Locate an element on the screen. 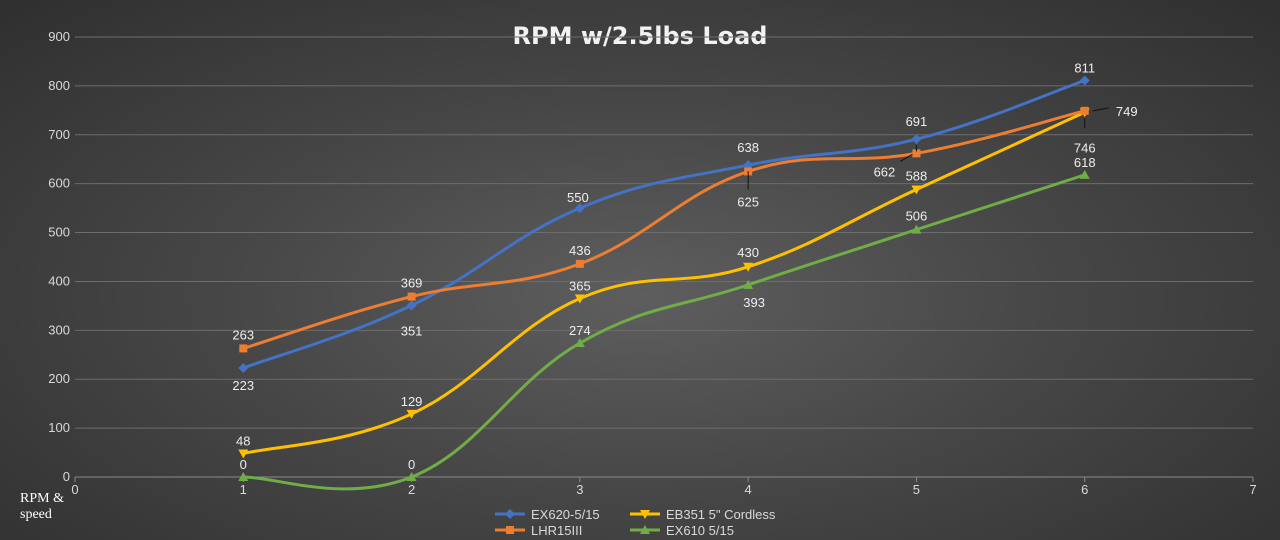 The height and width of the screenshot is (540, 1280). legend-label: EB351 5" Cordless is located at coordinates (721, 514).